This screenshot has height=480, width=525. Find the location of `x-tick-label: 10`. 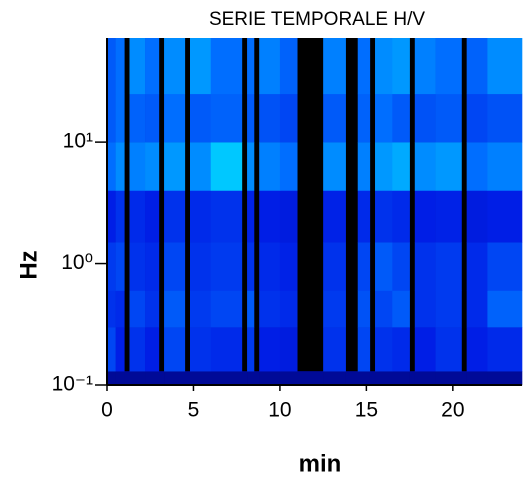

x-tick-label: 10 is located at coordinates (279, 410).